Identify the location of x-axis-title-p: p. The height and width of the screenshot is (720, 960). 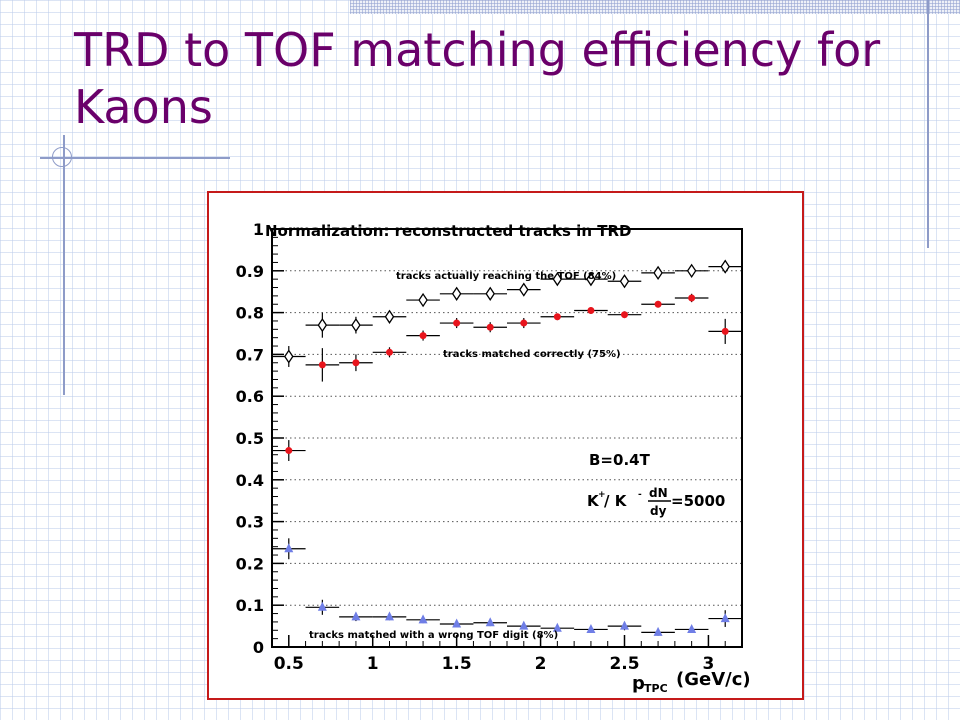
(638, 683).